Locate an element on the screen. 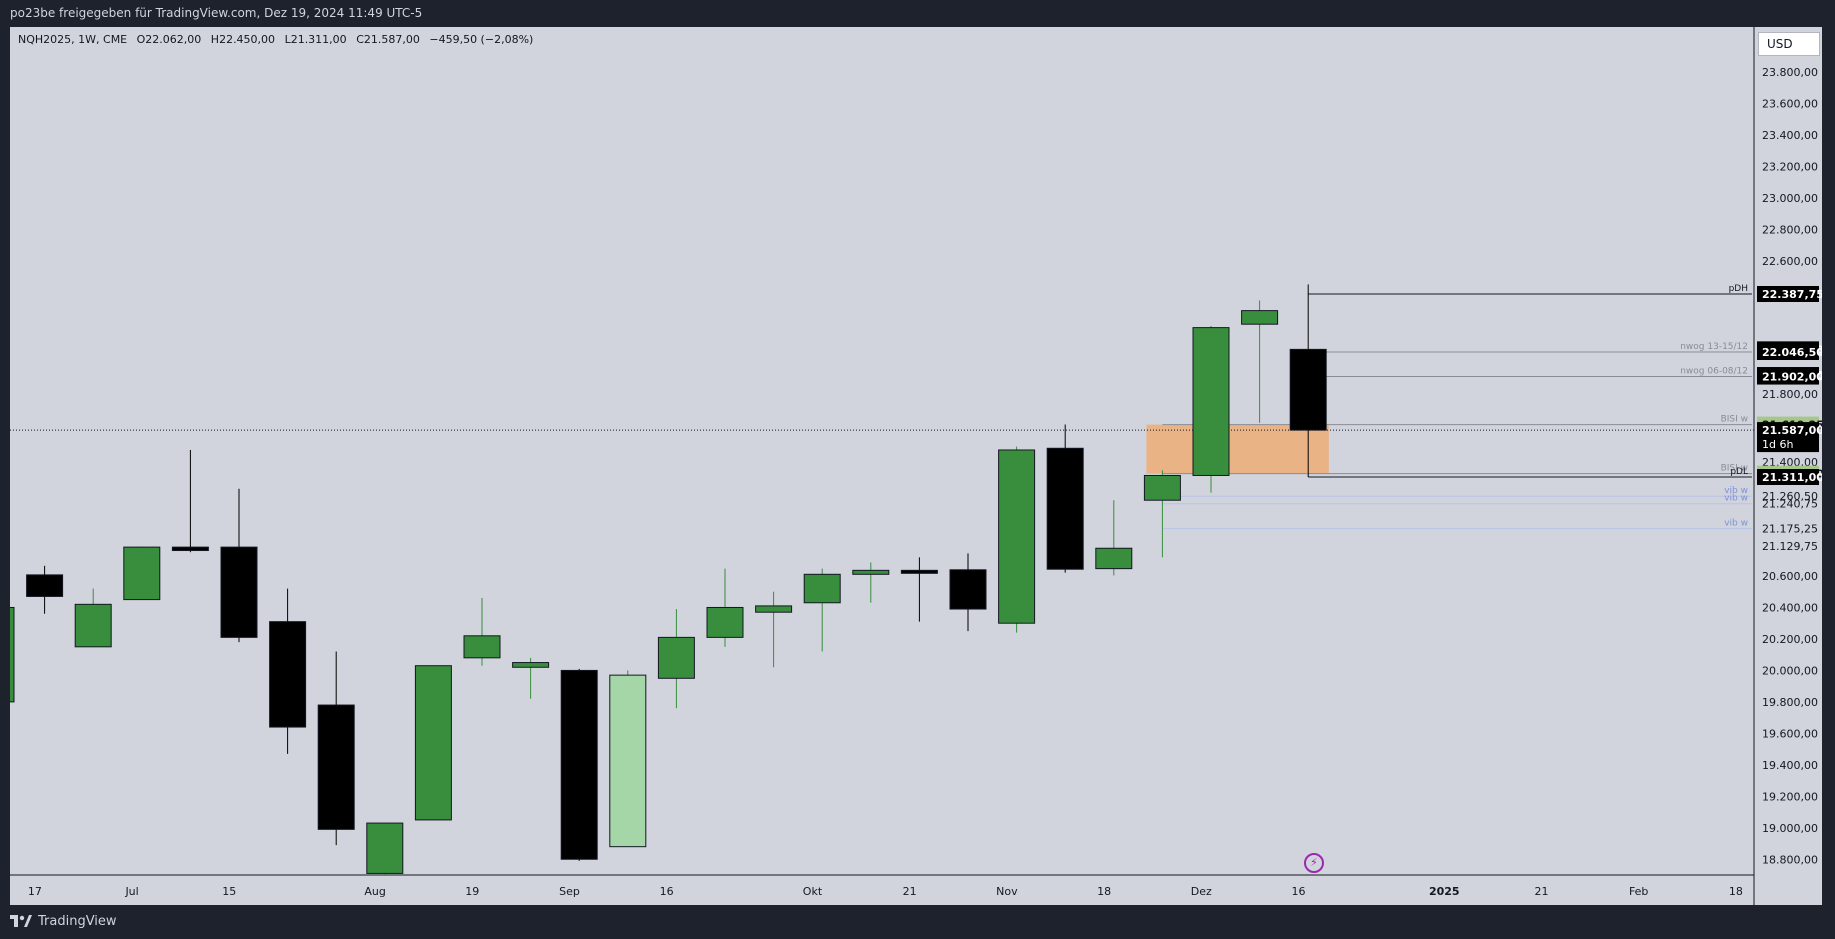 This screenshot has width=1835, height=939. y-tick-label-4: 23.000,00 is located at coordinates (1790, 198).